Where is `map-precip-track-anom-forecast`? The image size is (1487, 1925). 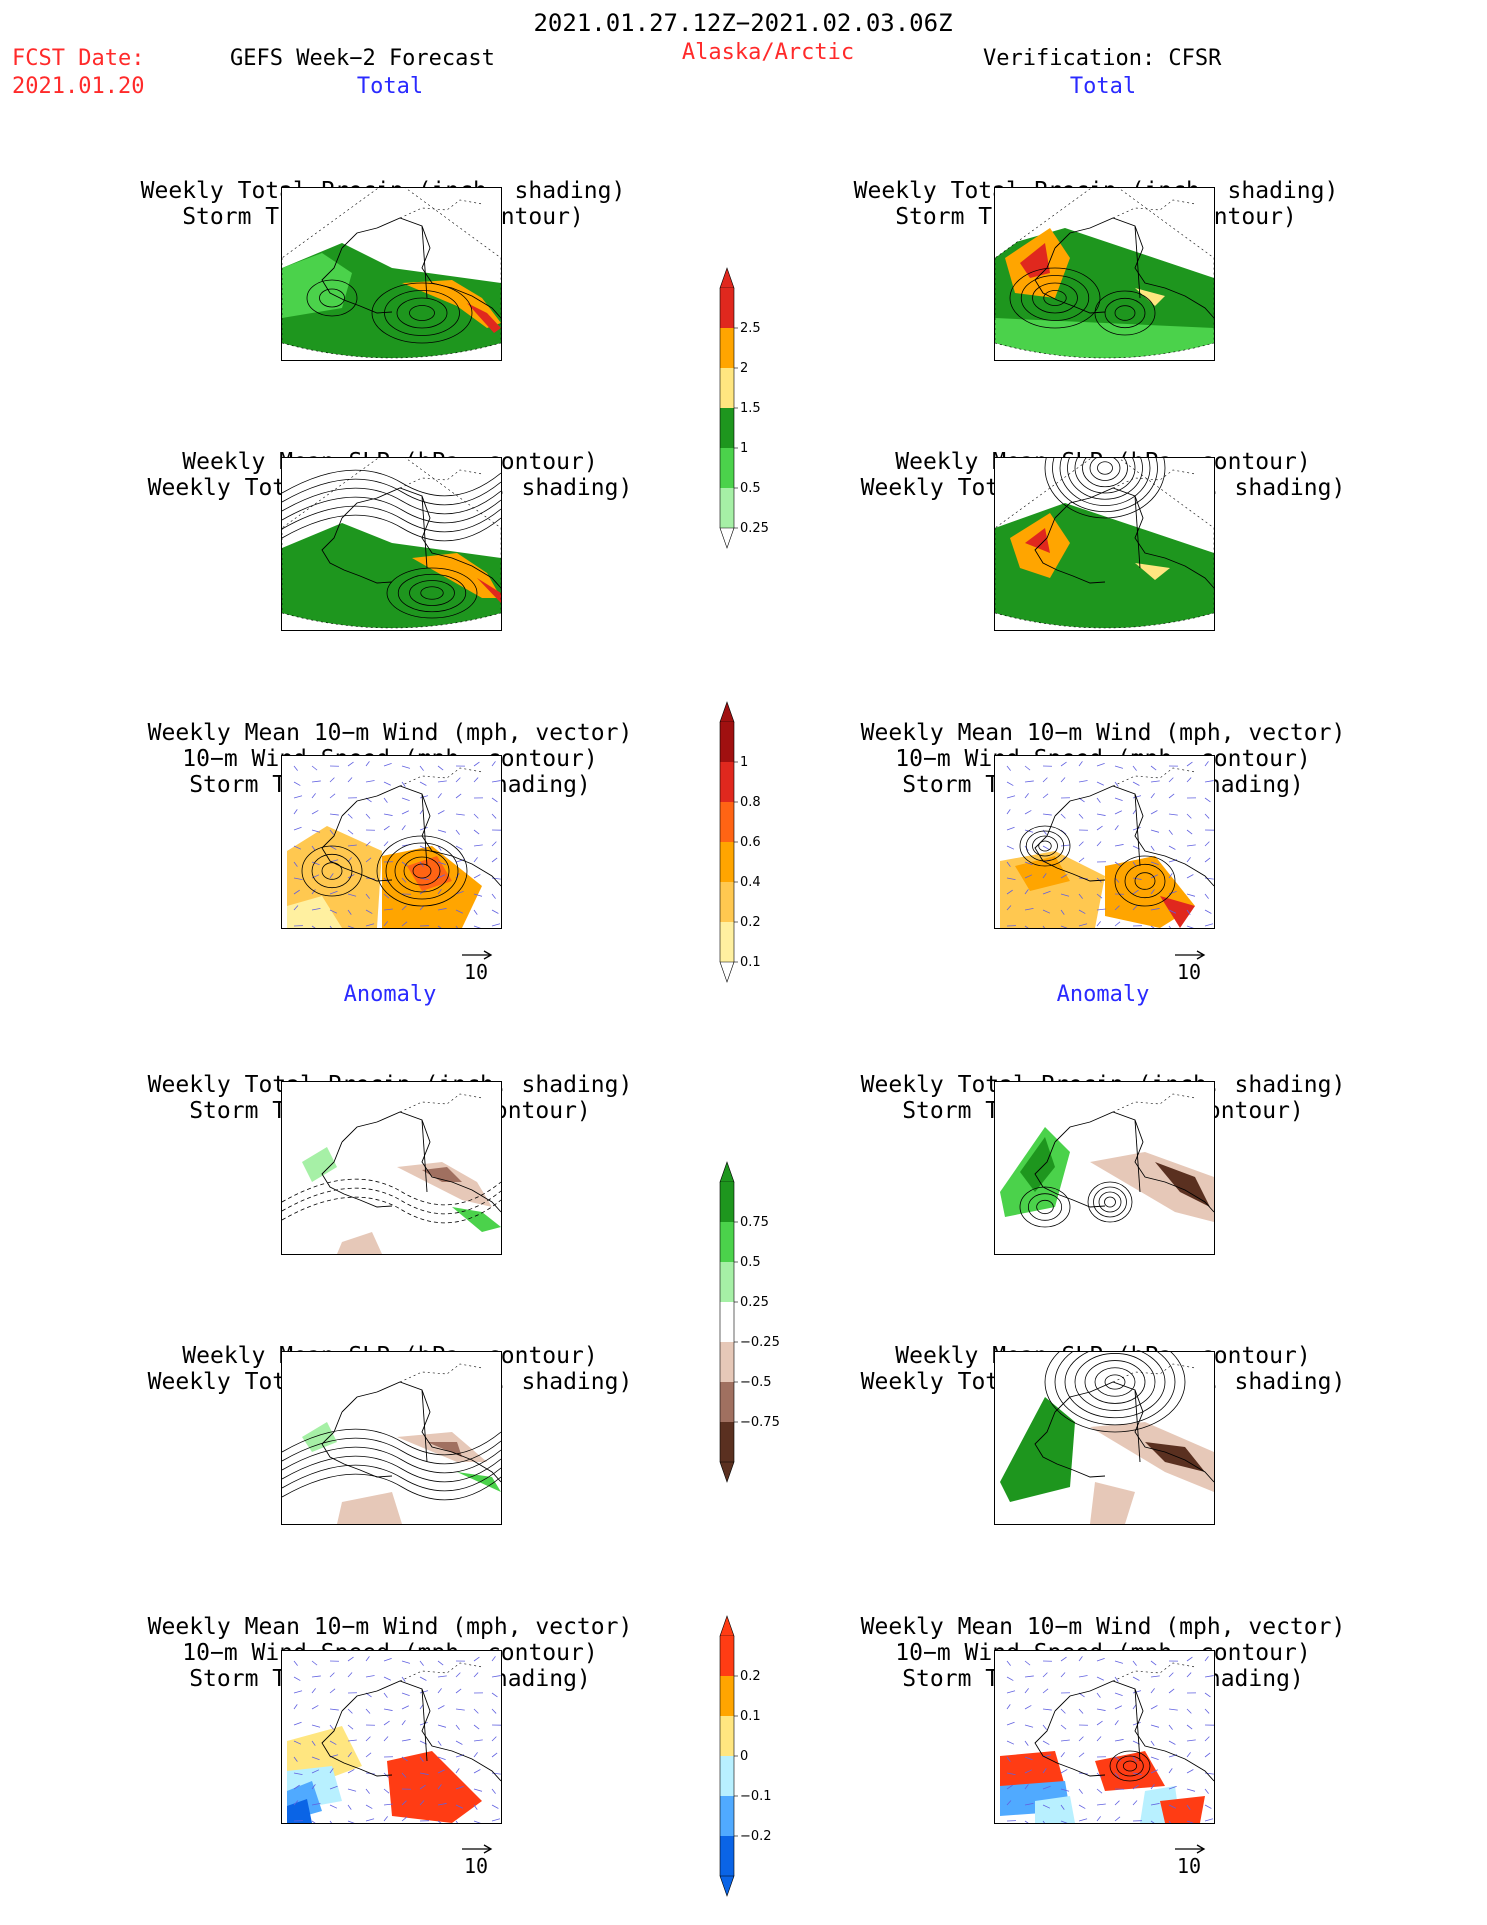
map-precip-track-anom-forecast is located at coordinates (391, 1168).